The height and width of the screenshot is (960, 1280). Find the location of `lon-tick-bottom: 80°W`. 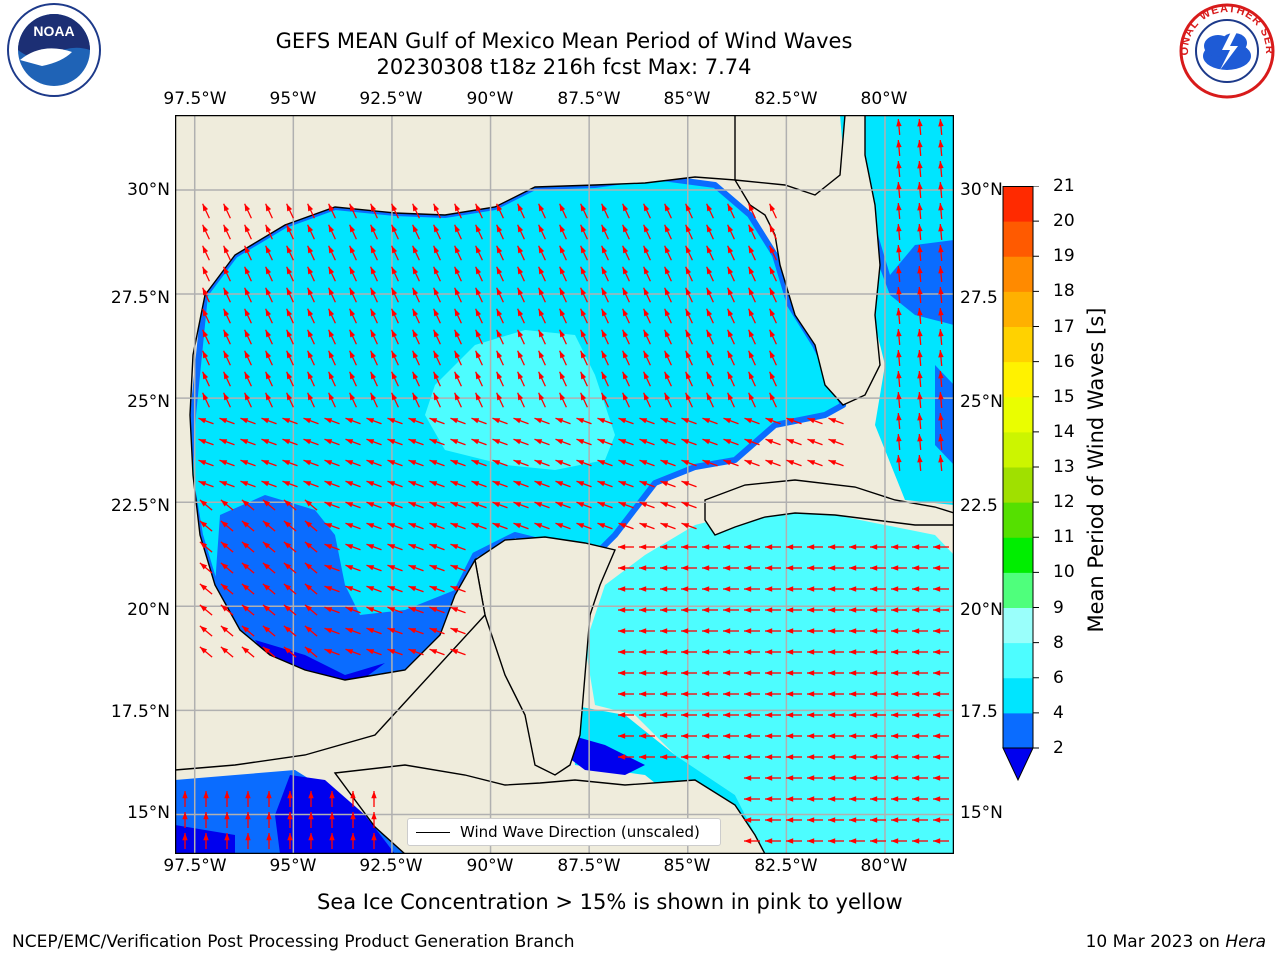

lon-tick-bottom: 80°W is located at coordinates (884, 866).